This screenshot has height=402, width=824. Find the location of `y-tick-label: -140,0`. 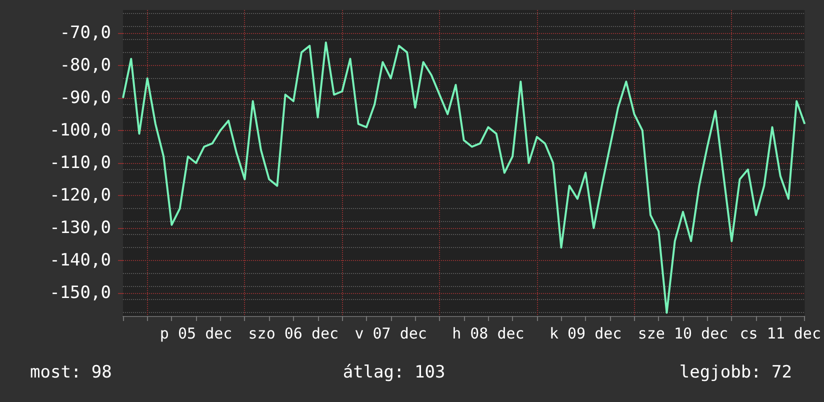

y-tick-label: -140,0 is located at coordinates (80, 260).